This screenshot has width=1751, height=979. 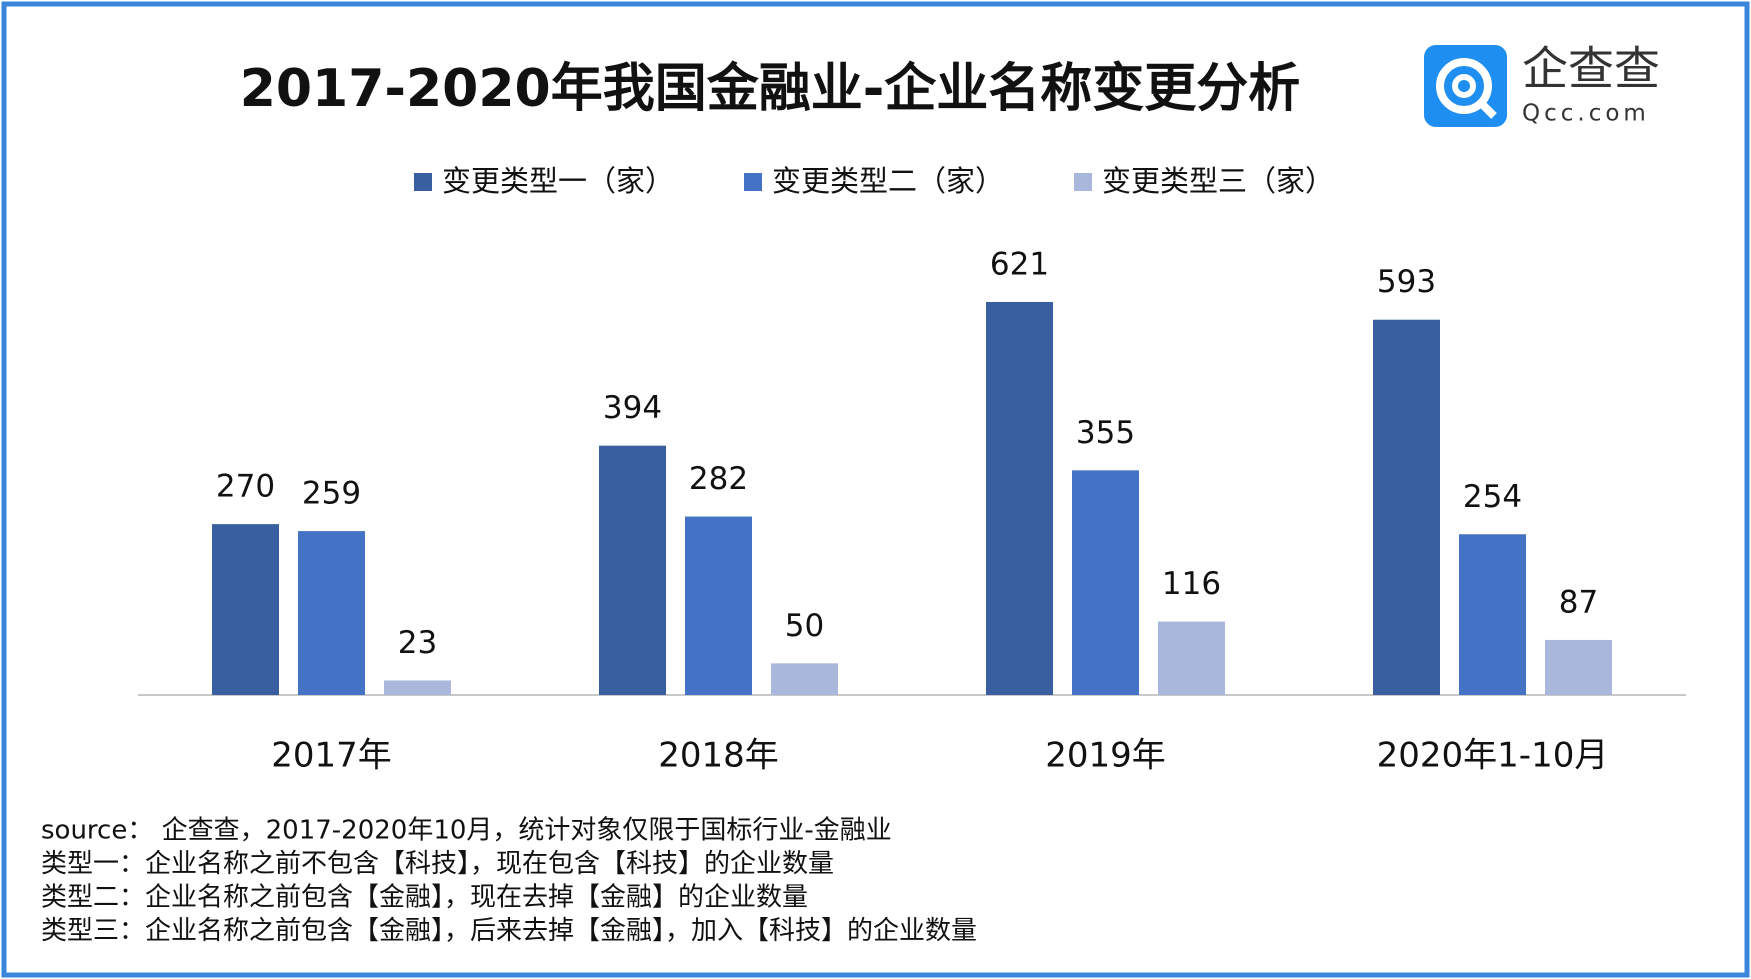 I want to click on legend-label: 变更类型二（家）, so click(x=888, y=181).